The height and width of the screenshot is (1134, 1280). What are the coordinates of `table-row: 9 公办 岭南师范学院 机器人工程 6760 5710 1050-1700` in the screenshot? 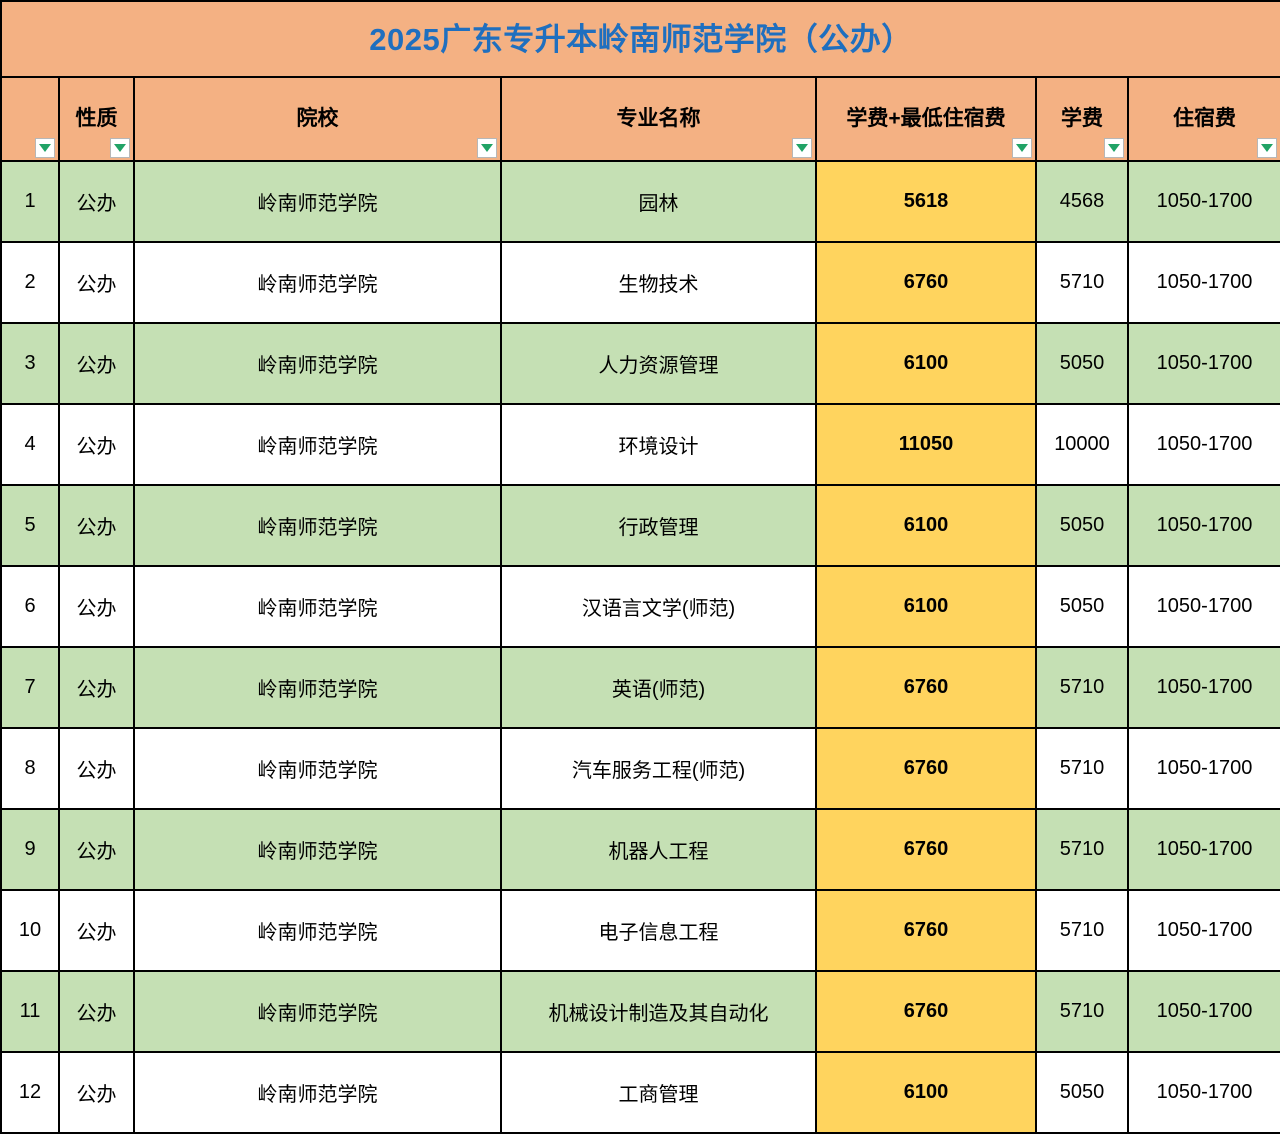 It's located at (640, 849).